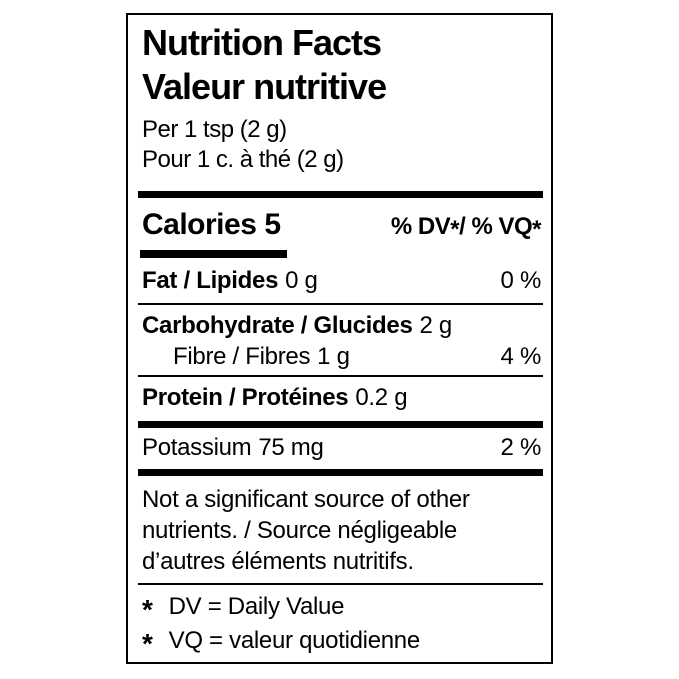 The width and height of the screenshot is (679, 679). I want to click on dv-asterisk: *, so click(455, 229).